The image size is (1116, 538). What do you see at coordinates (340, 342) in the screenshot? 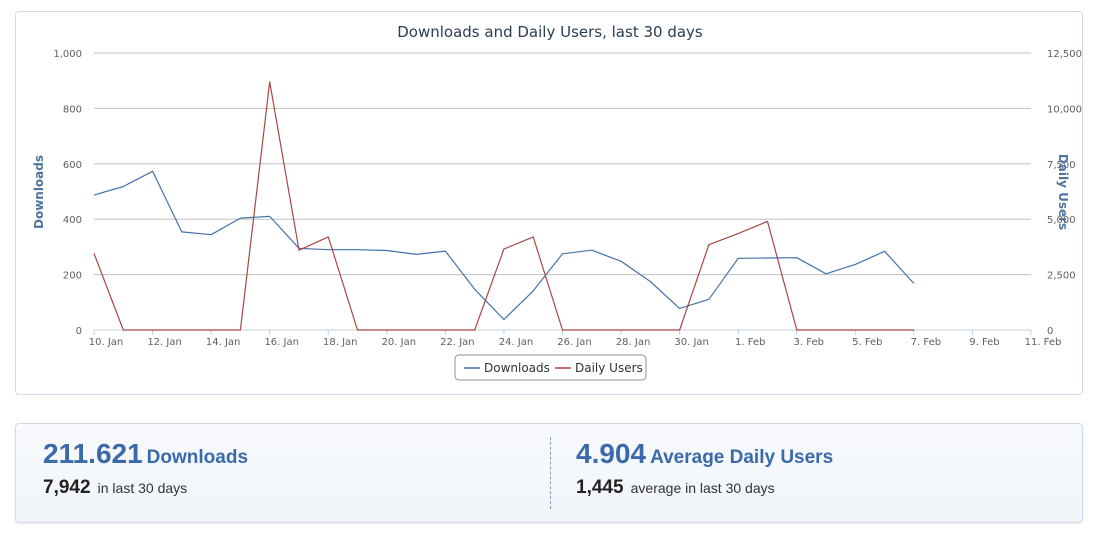
I see `x-tick-label: 18. Jan` at bounding box center [340, 342].